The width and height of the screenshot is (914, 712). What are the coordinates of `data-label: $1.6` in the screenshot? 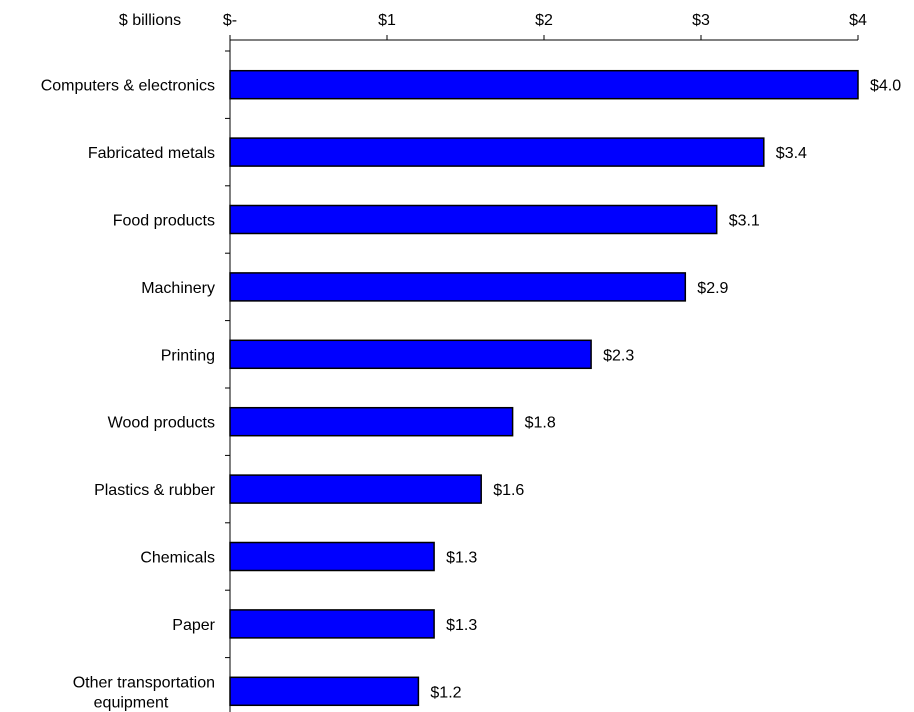 It's located at (508, 490).